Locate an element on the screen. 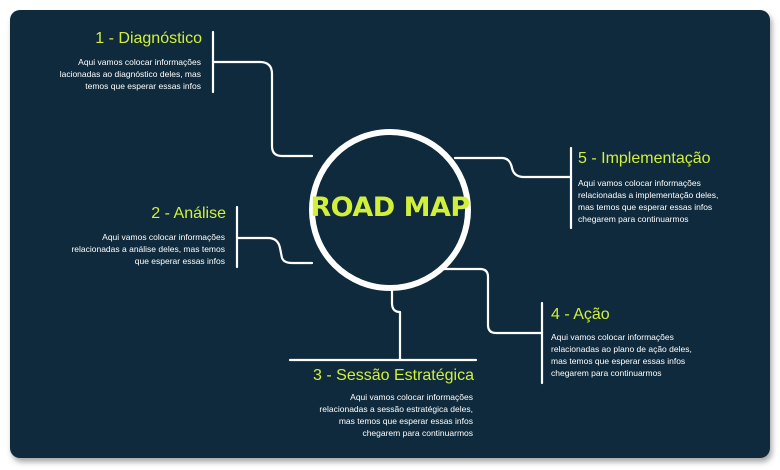  step-5-line-4: chegarem para continuarmos is located at coordinates (633, 219).